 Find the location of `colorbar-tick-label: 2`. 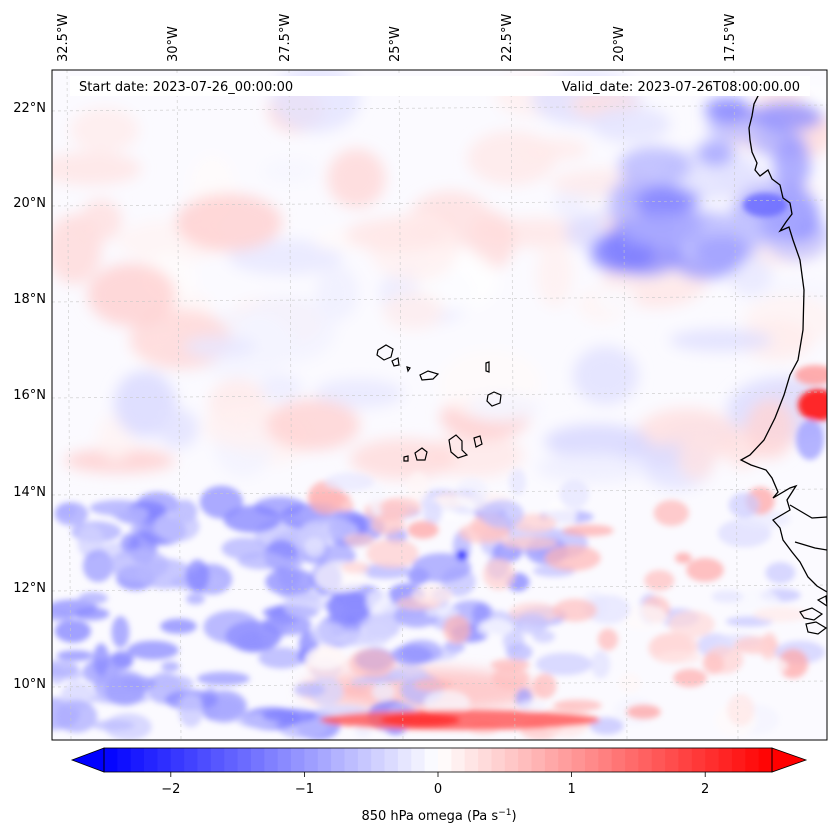

colorbar-tick-label: 2 is located at coordinates (705, 789).